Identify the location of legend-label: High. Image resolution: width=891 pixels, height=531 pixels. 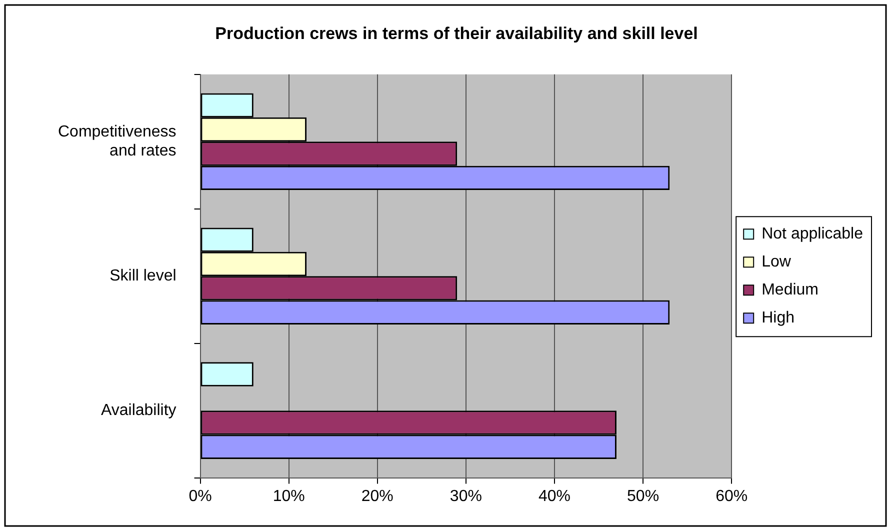
(778, 318).